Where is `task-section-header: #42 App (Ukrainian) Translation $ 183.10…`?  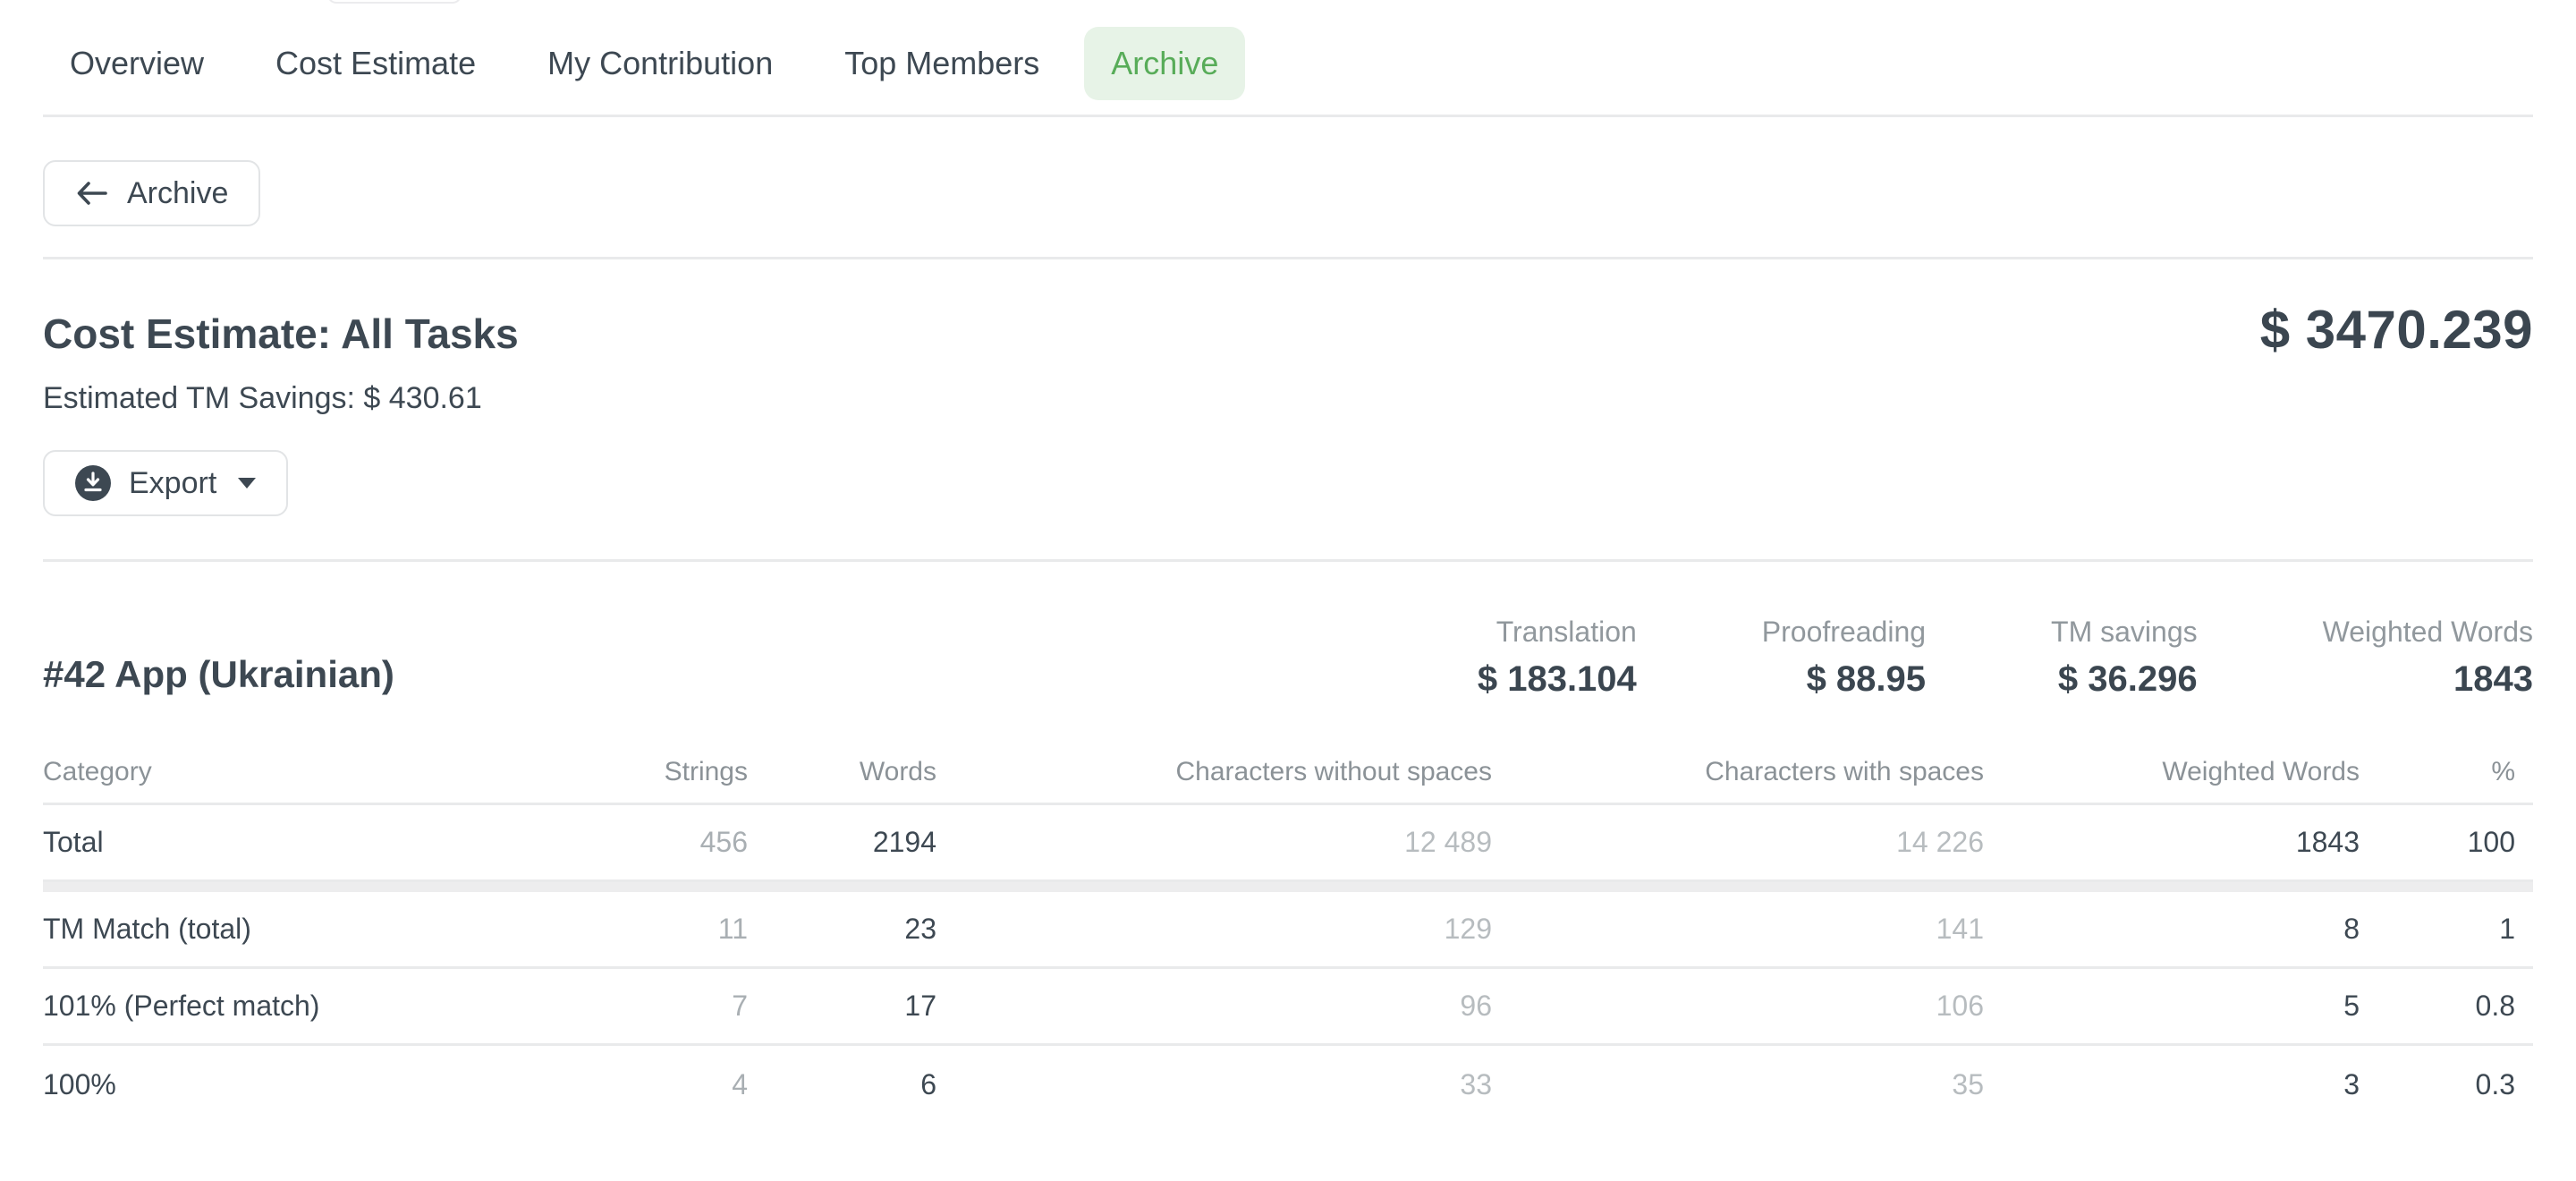 task-section-header: #42 App (Ukrainian) Translation $ 183.10… is located at coordinates (1288, 658).